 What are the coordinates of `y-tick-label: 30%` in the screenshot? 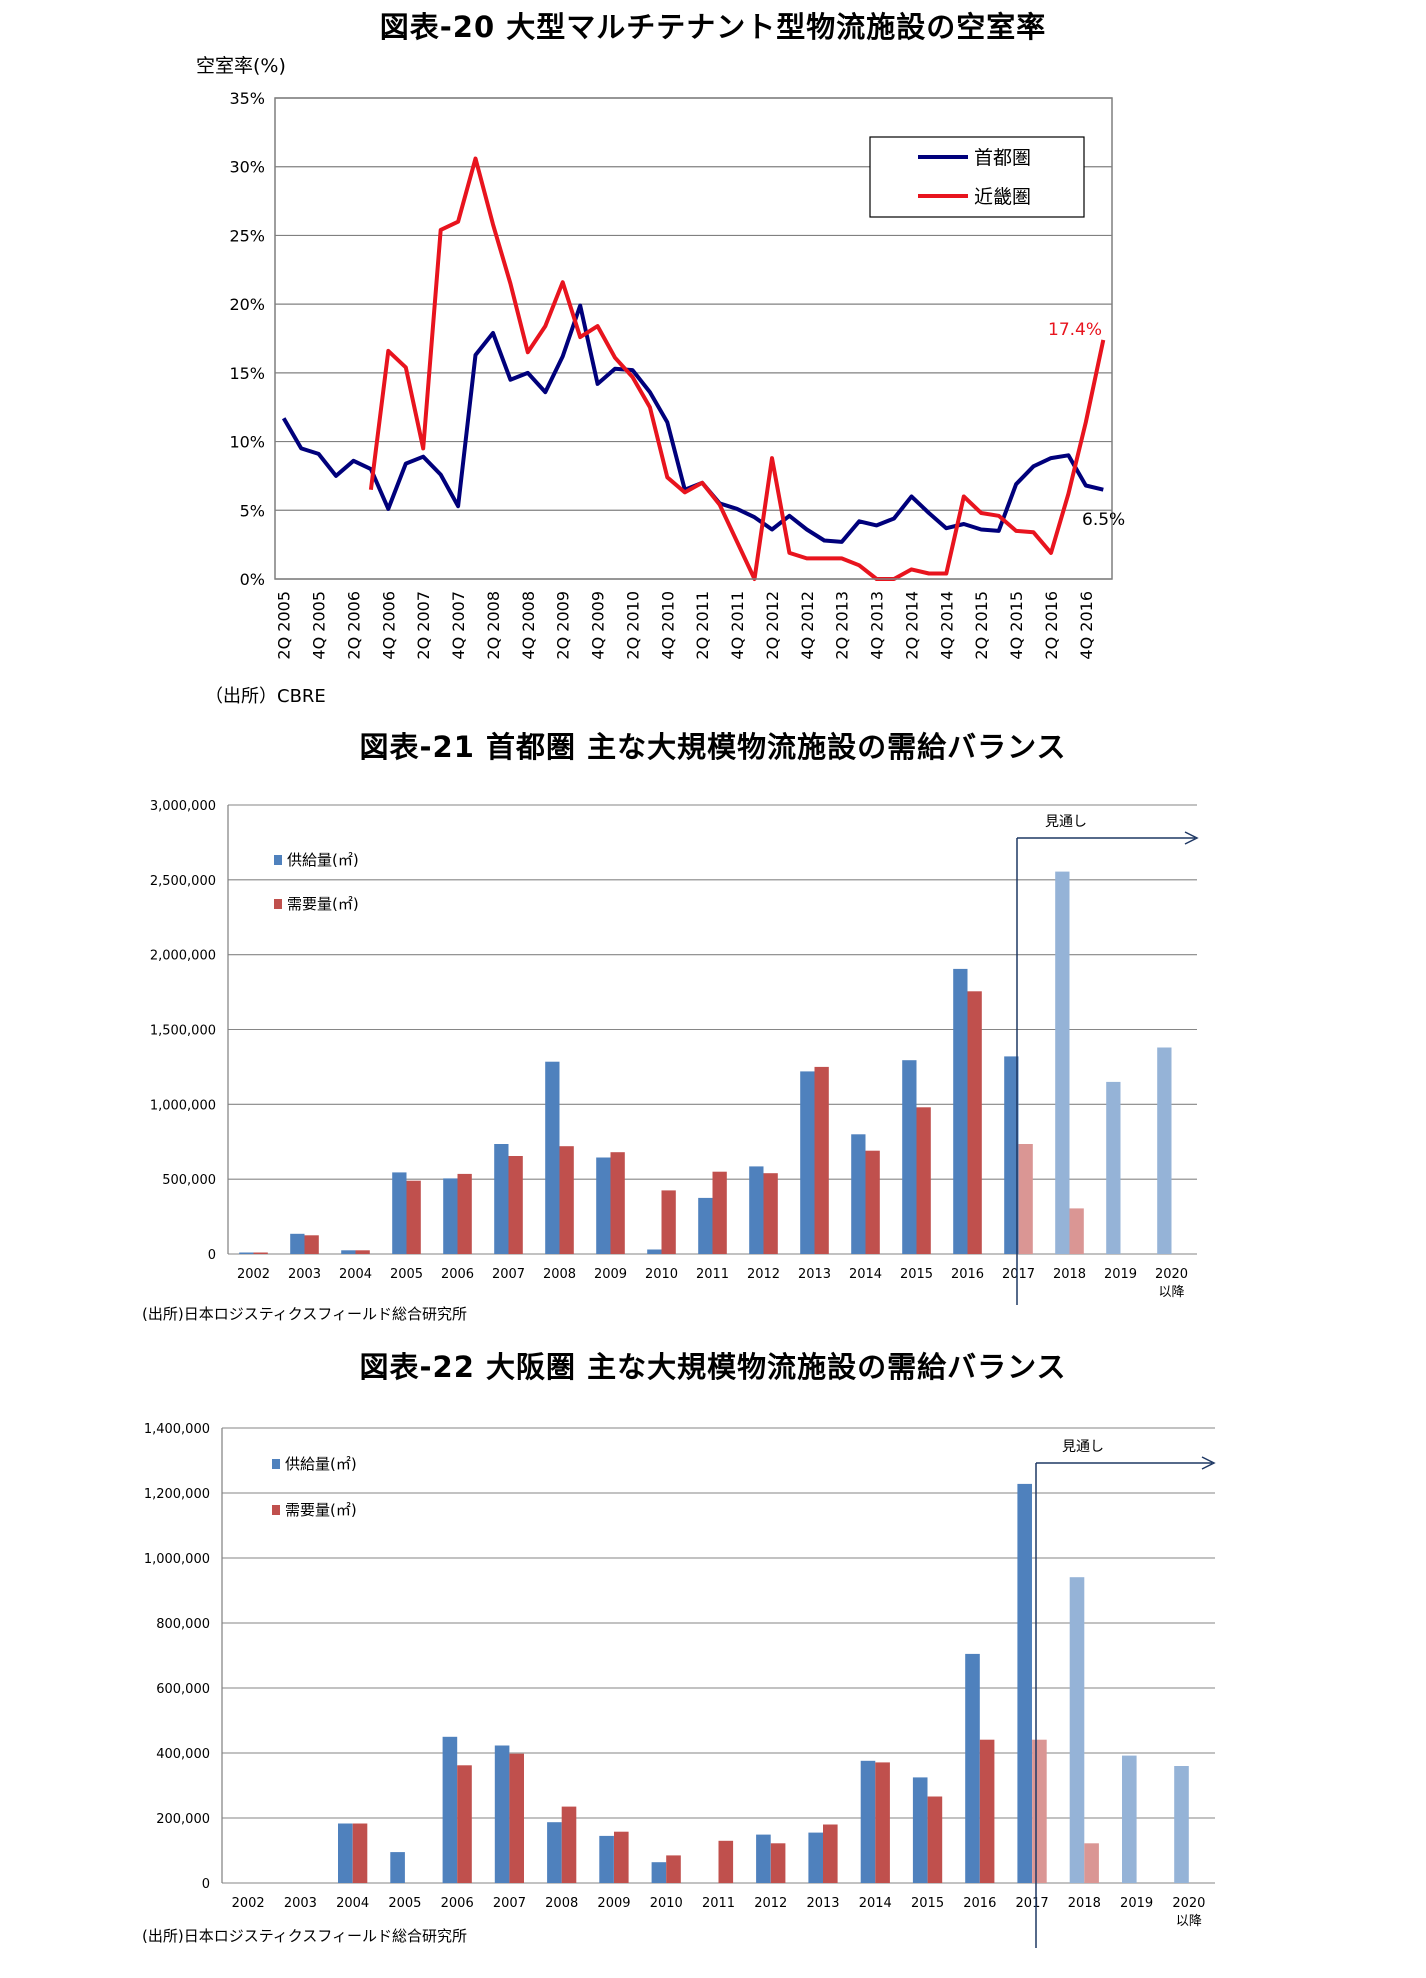 It's located at (247, 167).